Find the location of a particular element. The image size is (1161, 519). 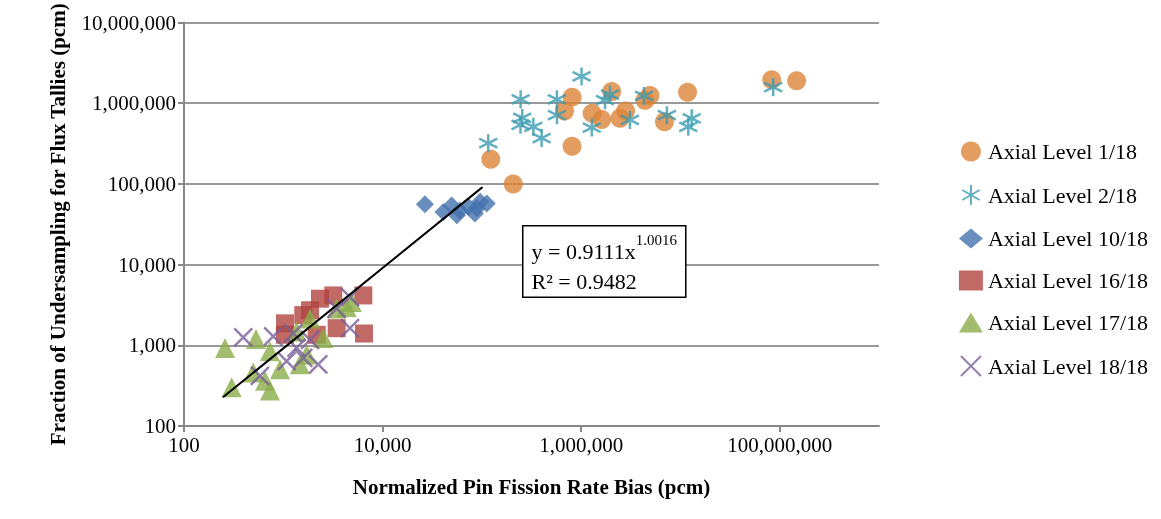

y-tick-label: 100,000 is located at coordinates (141, 183).